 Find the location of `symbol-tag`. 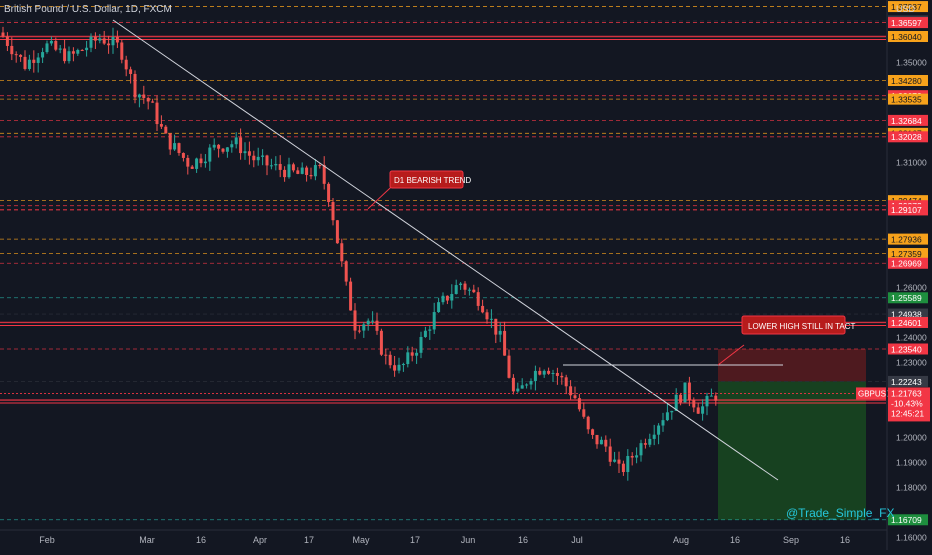

symbol-tag is located at coordinates (871, 393).